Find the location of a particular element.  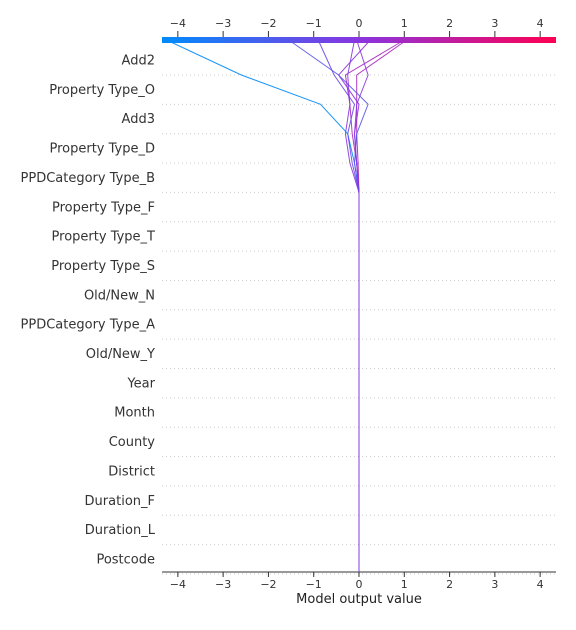

bottom-tick-label: −1 is located at coordinates (314, 584).